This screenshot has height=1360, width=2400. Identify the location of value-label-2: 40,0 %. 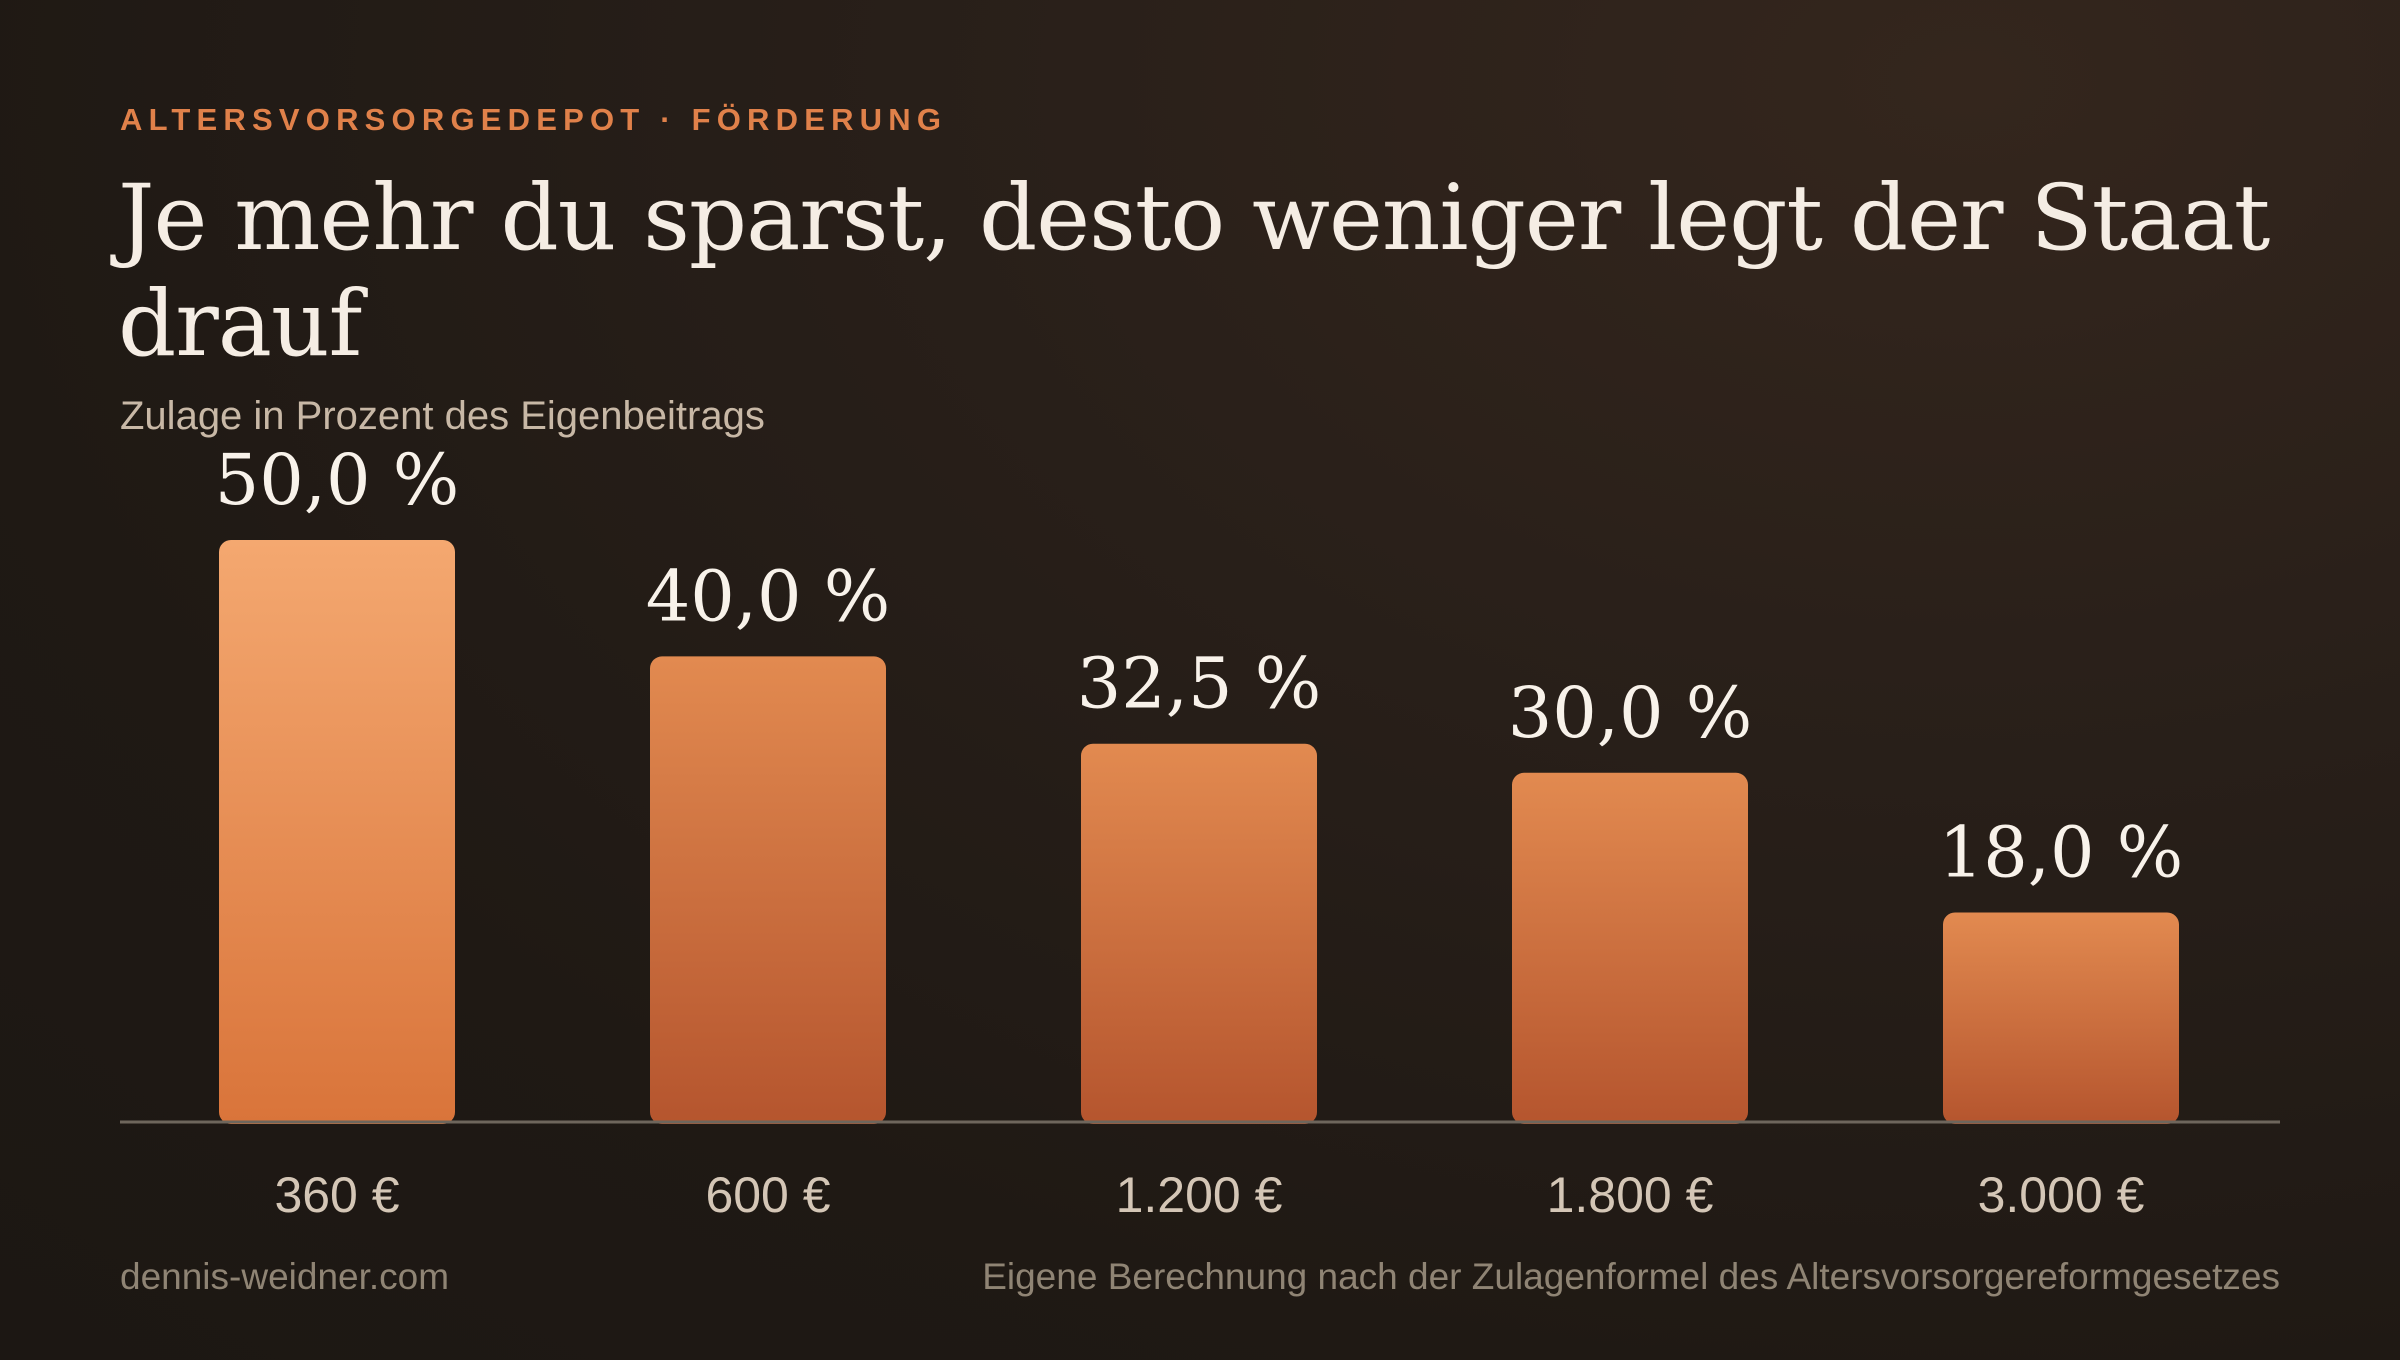
(768, 596).